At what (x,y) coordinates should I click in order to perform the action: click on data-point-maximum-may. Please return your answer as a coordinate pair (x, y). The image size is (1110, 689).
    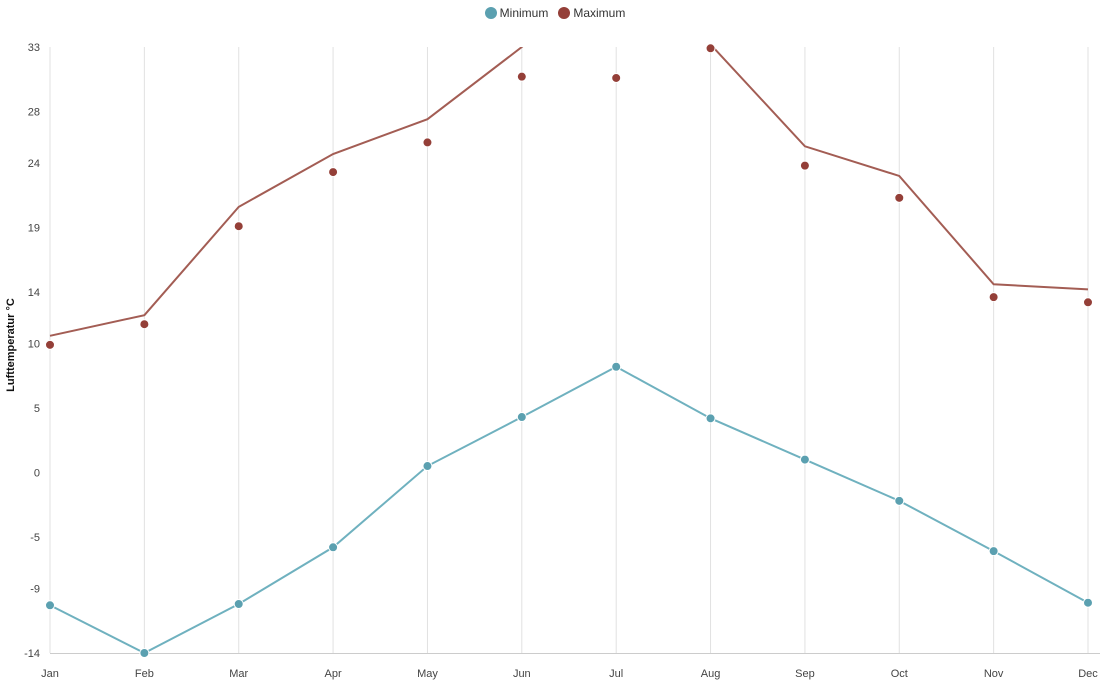
    Looking at the image, I should click on (427, 142).